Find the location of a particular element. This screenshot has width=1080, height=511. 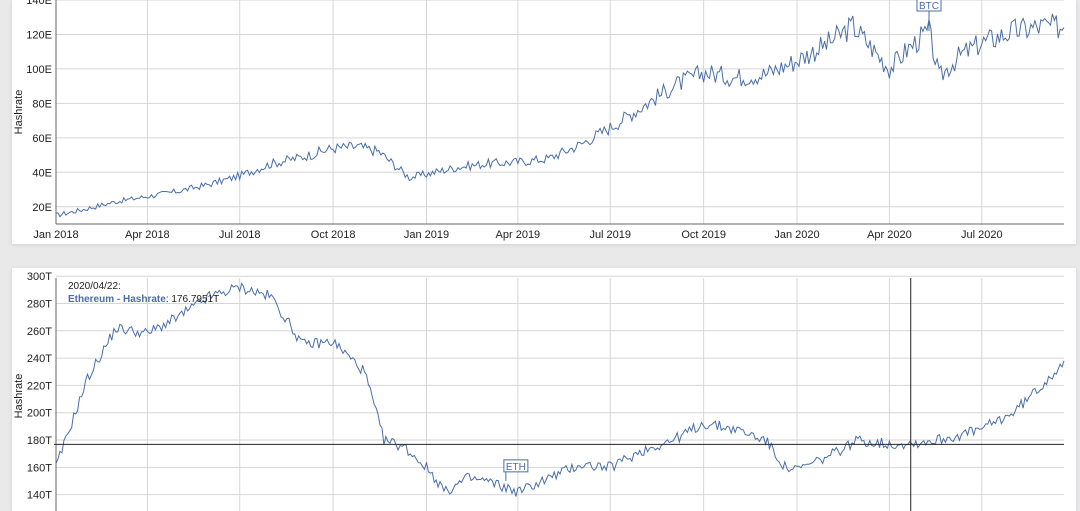

btc-x-tick-label: Apr 2019 is located at coordinates (518, 235).